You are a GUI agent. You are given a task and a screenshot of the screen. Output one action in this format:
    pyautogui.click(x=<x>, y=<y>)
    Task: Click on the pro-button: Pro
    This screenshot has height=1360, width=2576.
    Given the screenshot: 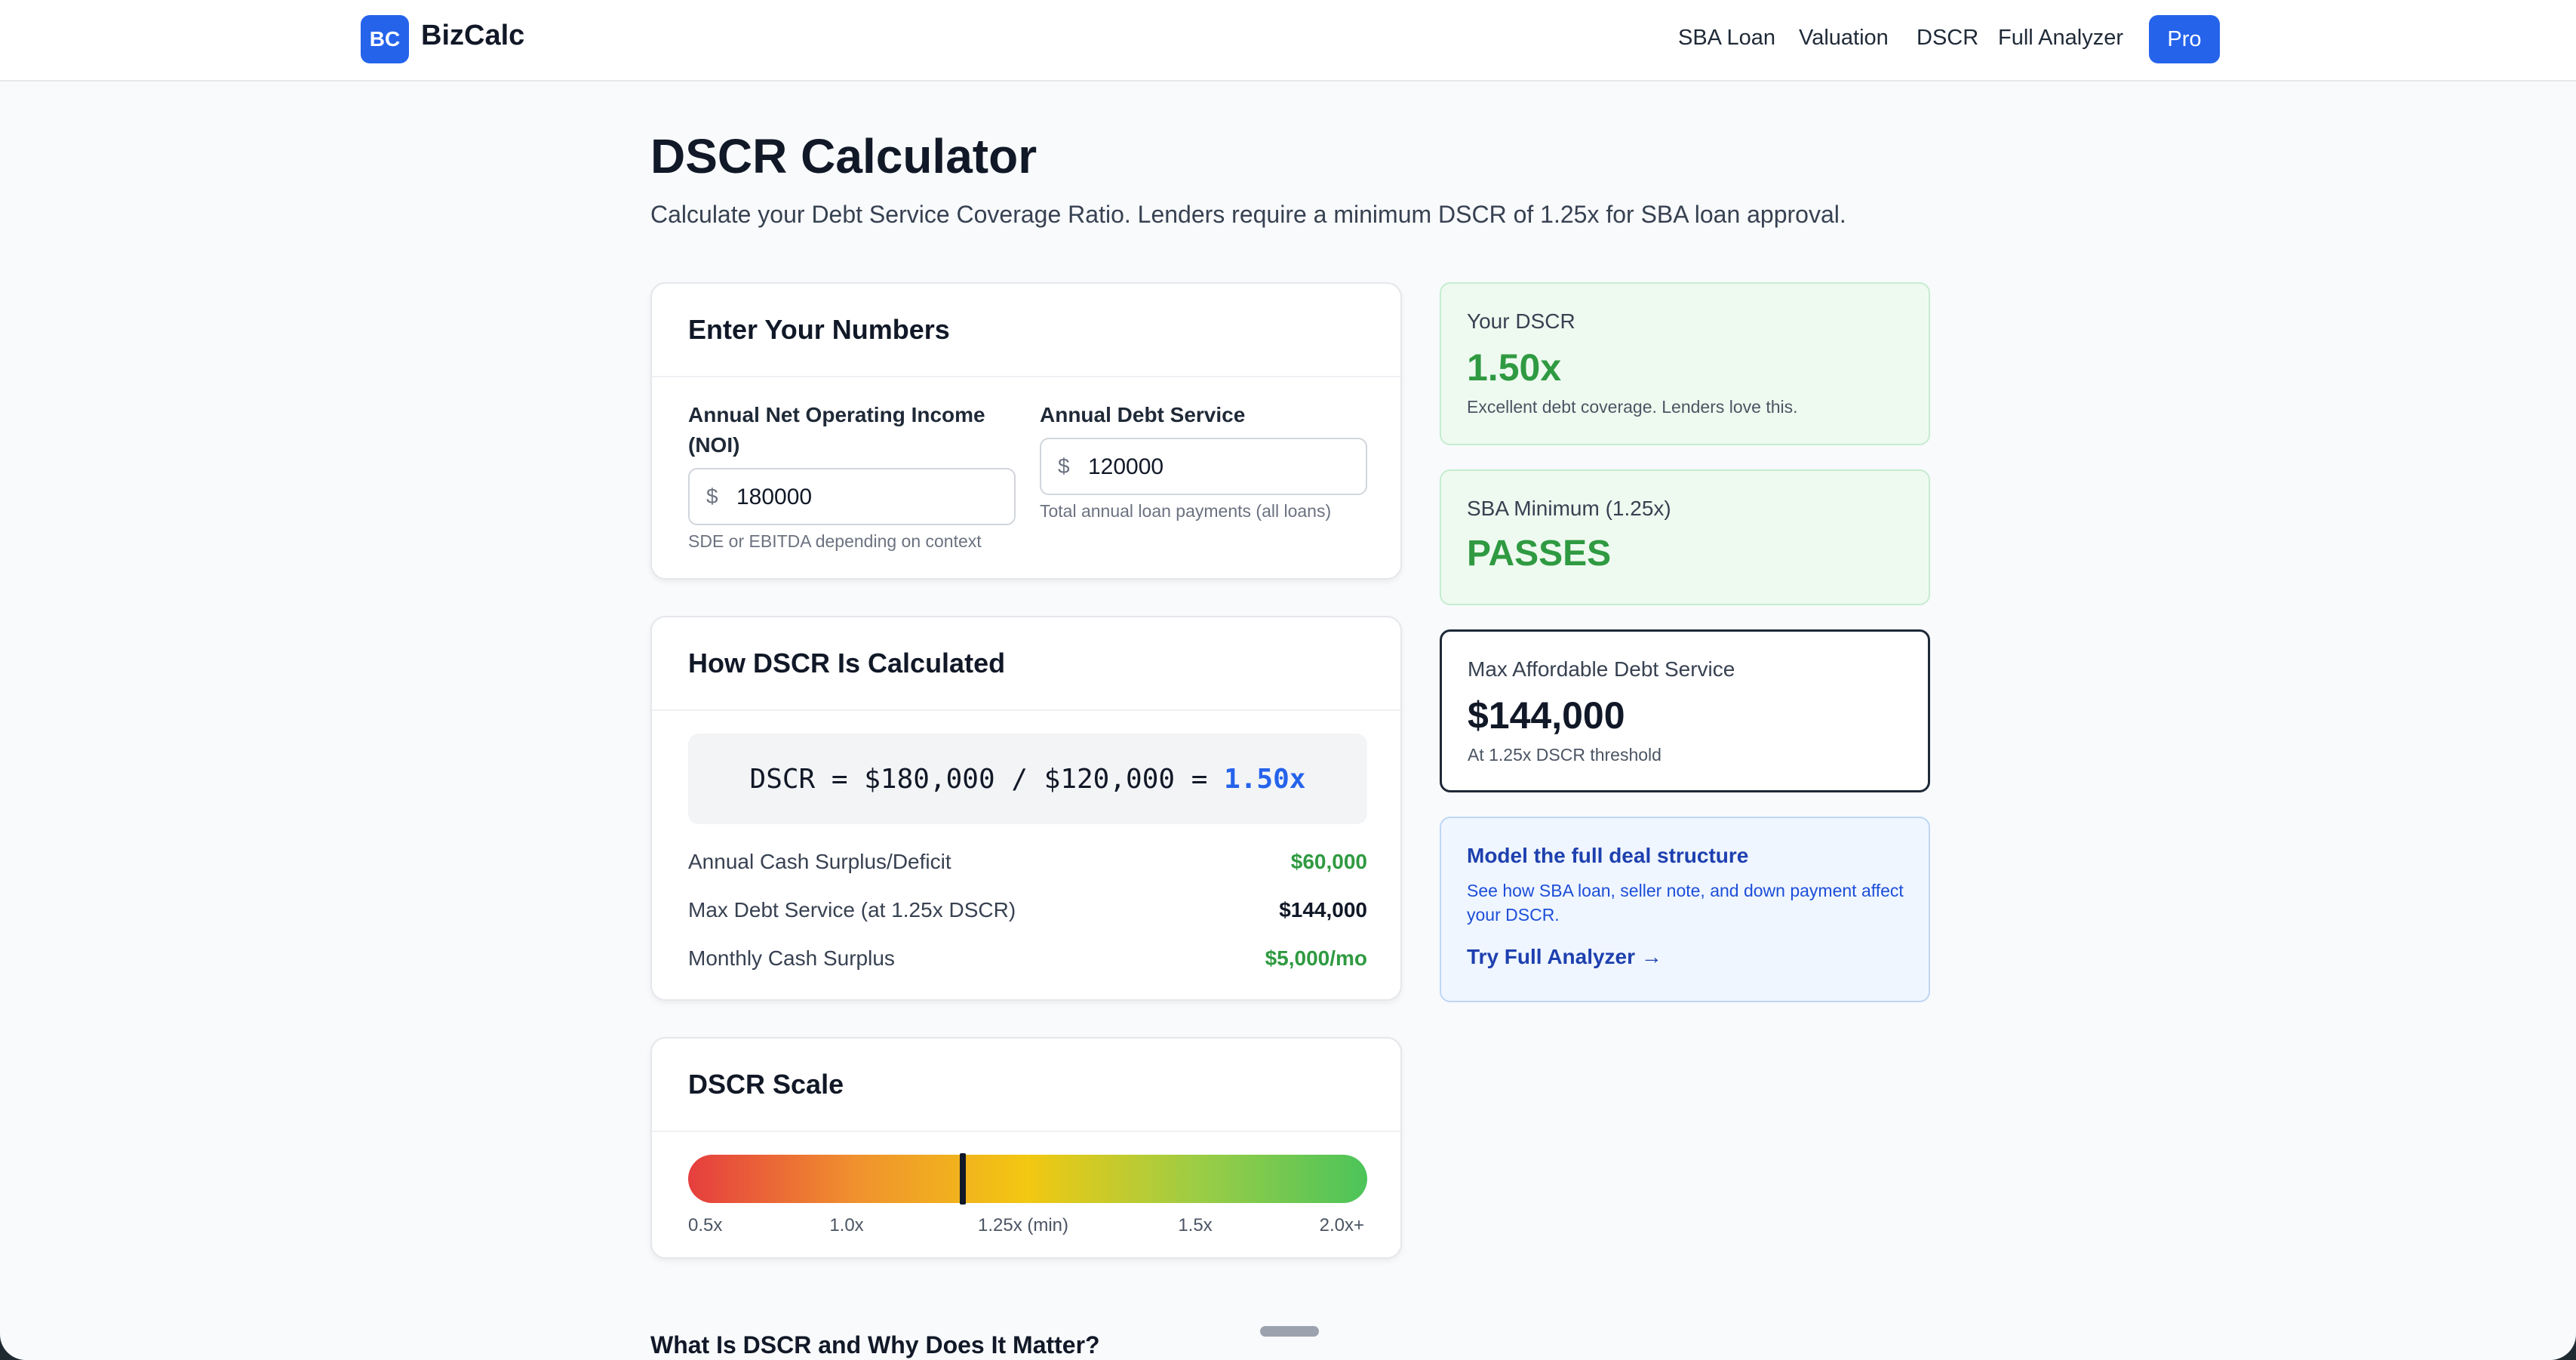 What is the action you would take?
    pyautogui.click(x=2184, y=39)
    